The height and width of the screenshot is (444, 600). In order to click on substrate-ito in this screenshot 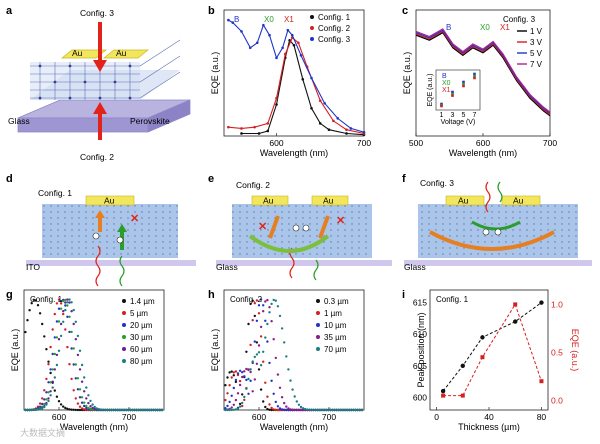, I will do `click(111, 263)`.